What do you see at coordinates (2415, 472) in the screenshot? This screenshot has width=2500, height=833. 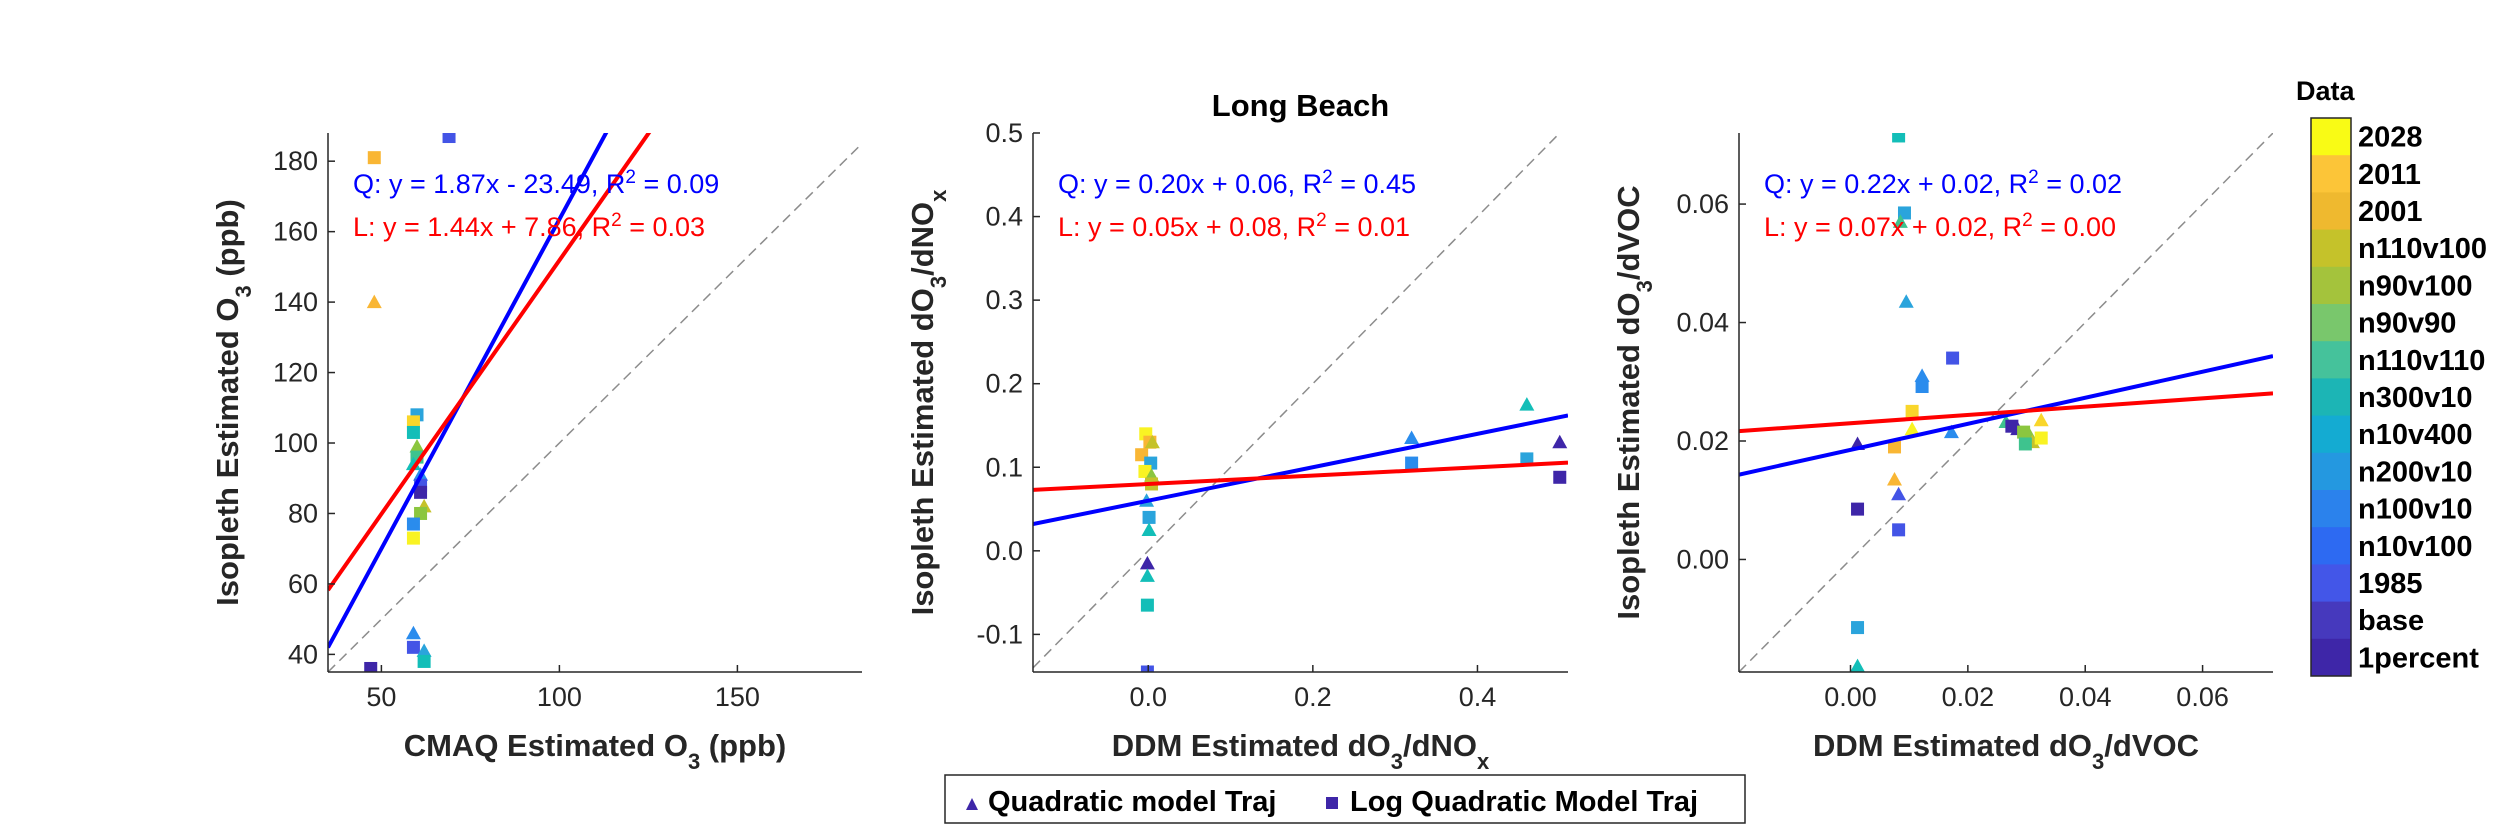 I see `colorbar-label: n200v10` at bounding box center [2415, 472].